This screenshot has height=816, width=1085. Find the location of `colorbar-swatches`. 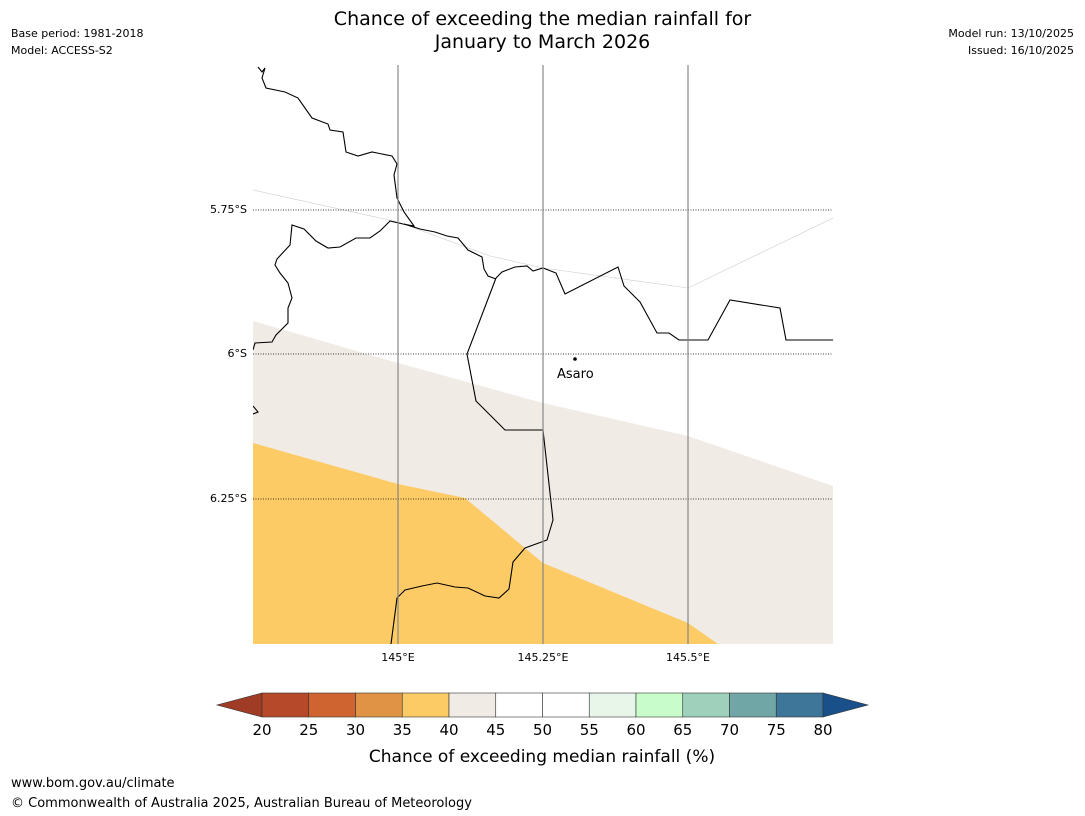

colorbar-swatches is located at coordinates (542, 705).